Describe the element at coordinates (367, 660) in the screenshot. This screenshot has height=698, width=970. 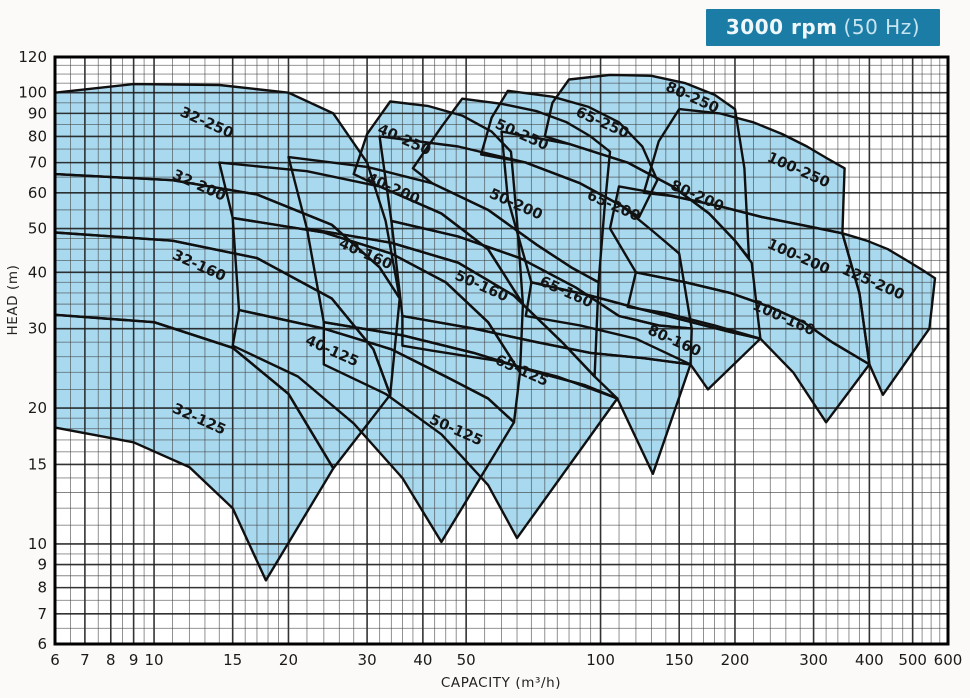
I see `x-tick-label-30: 30` at that location.